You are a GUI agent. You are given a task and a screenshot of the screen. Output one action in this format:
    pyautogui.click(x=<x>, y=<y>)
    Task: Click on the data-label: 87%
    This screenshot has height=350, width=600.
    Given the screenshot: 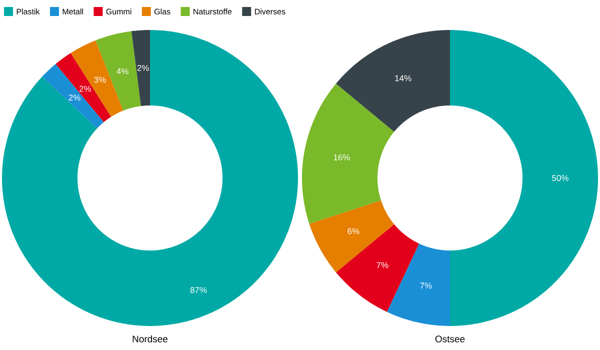 What is the action you would take?
    pyautogui.click(x=198, y=290)
    